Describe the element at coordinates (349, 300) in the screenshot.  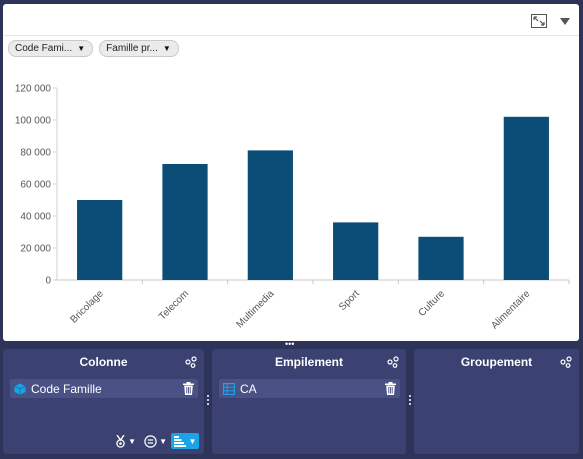
I see `x-tick-label: Sport` at that location.